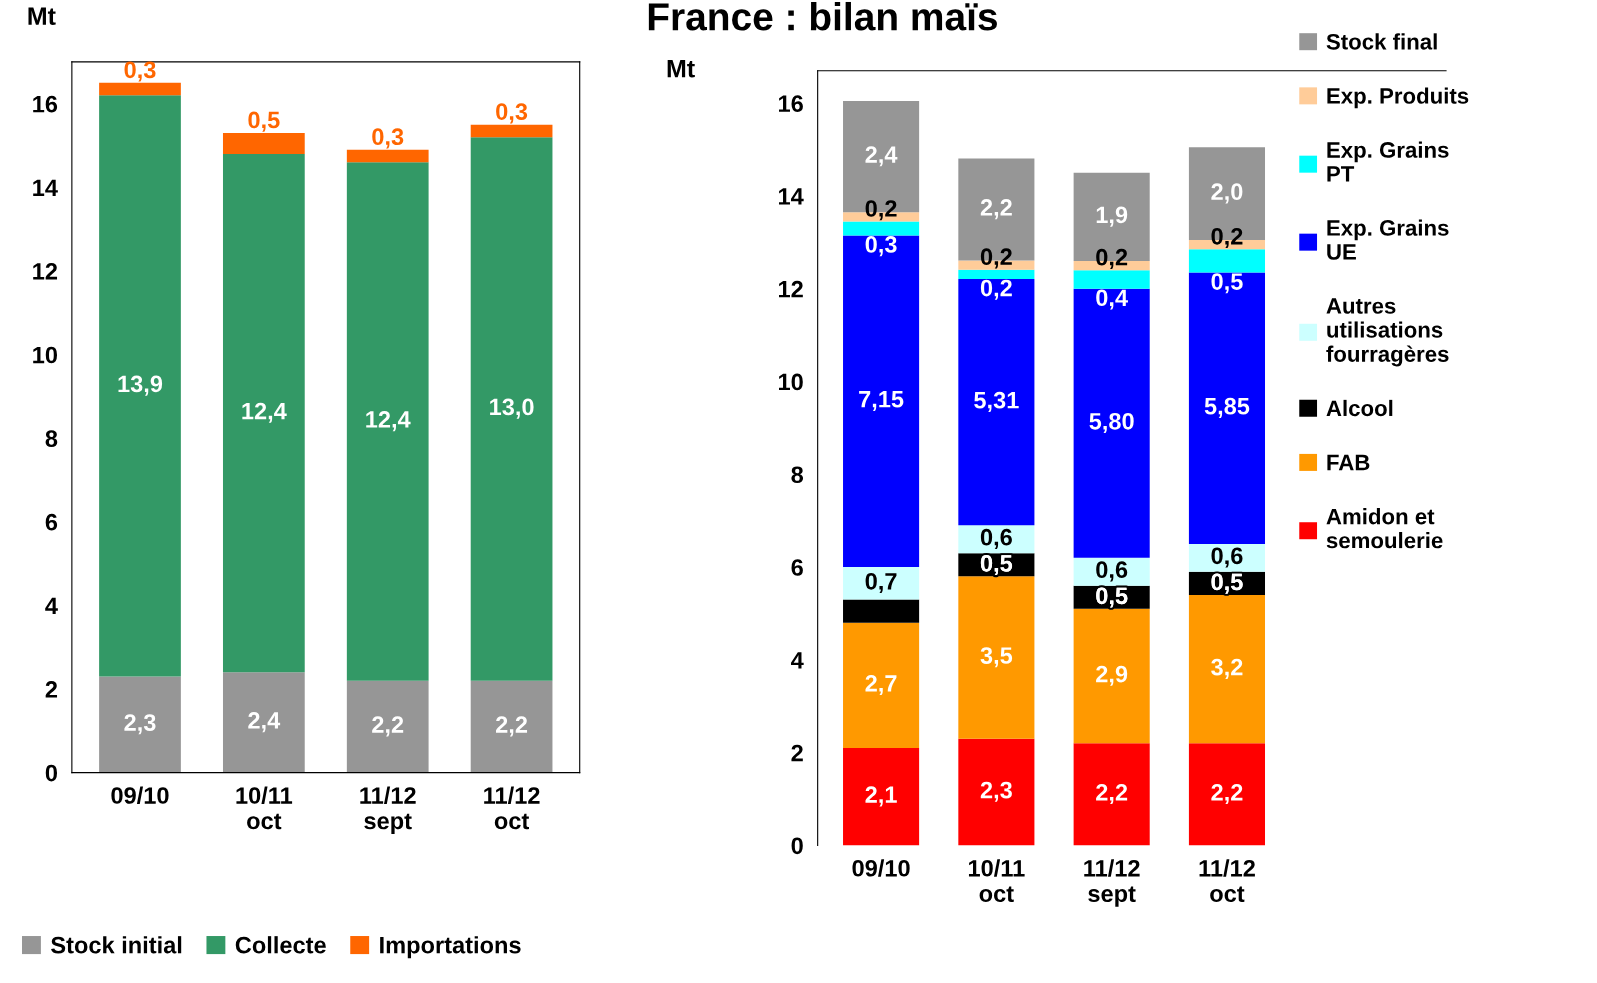  Describe the element at coordinates (1398, 98) in the screenshot. I see `legend-label: Exp. Produits` at that location.